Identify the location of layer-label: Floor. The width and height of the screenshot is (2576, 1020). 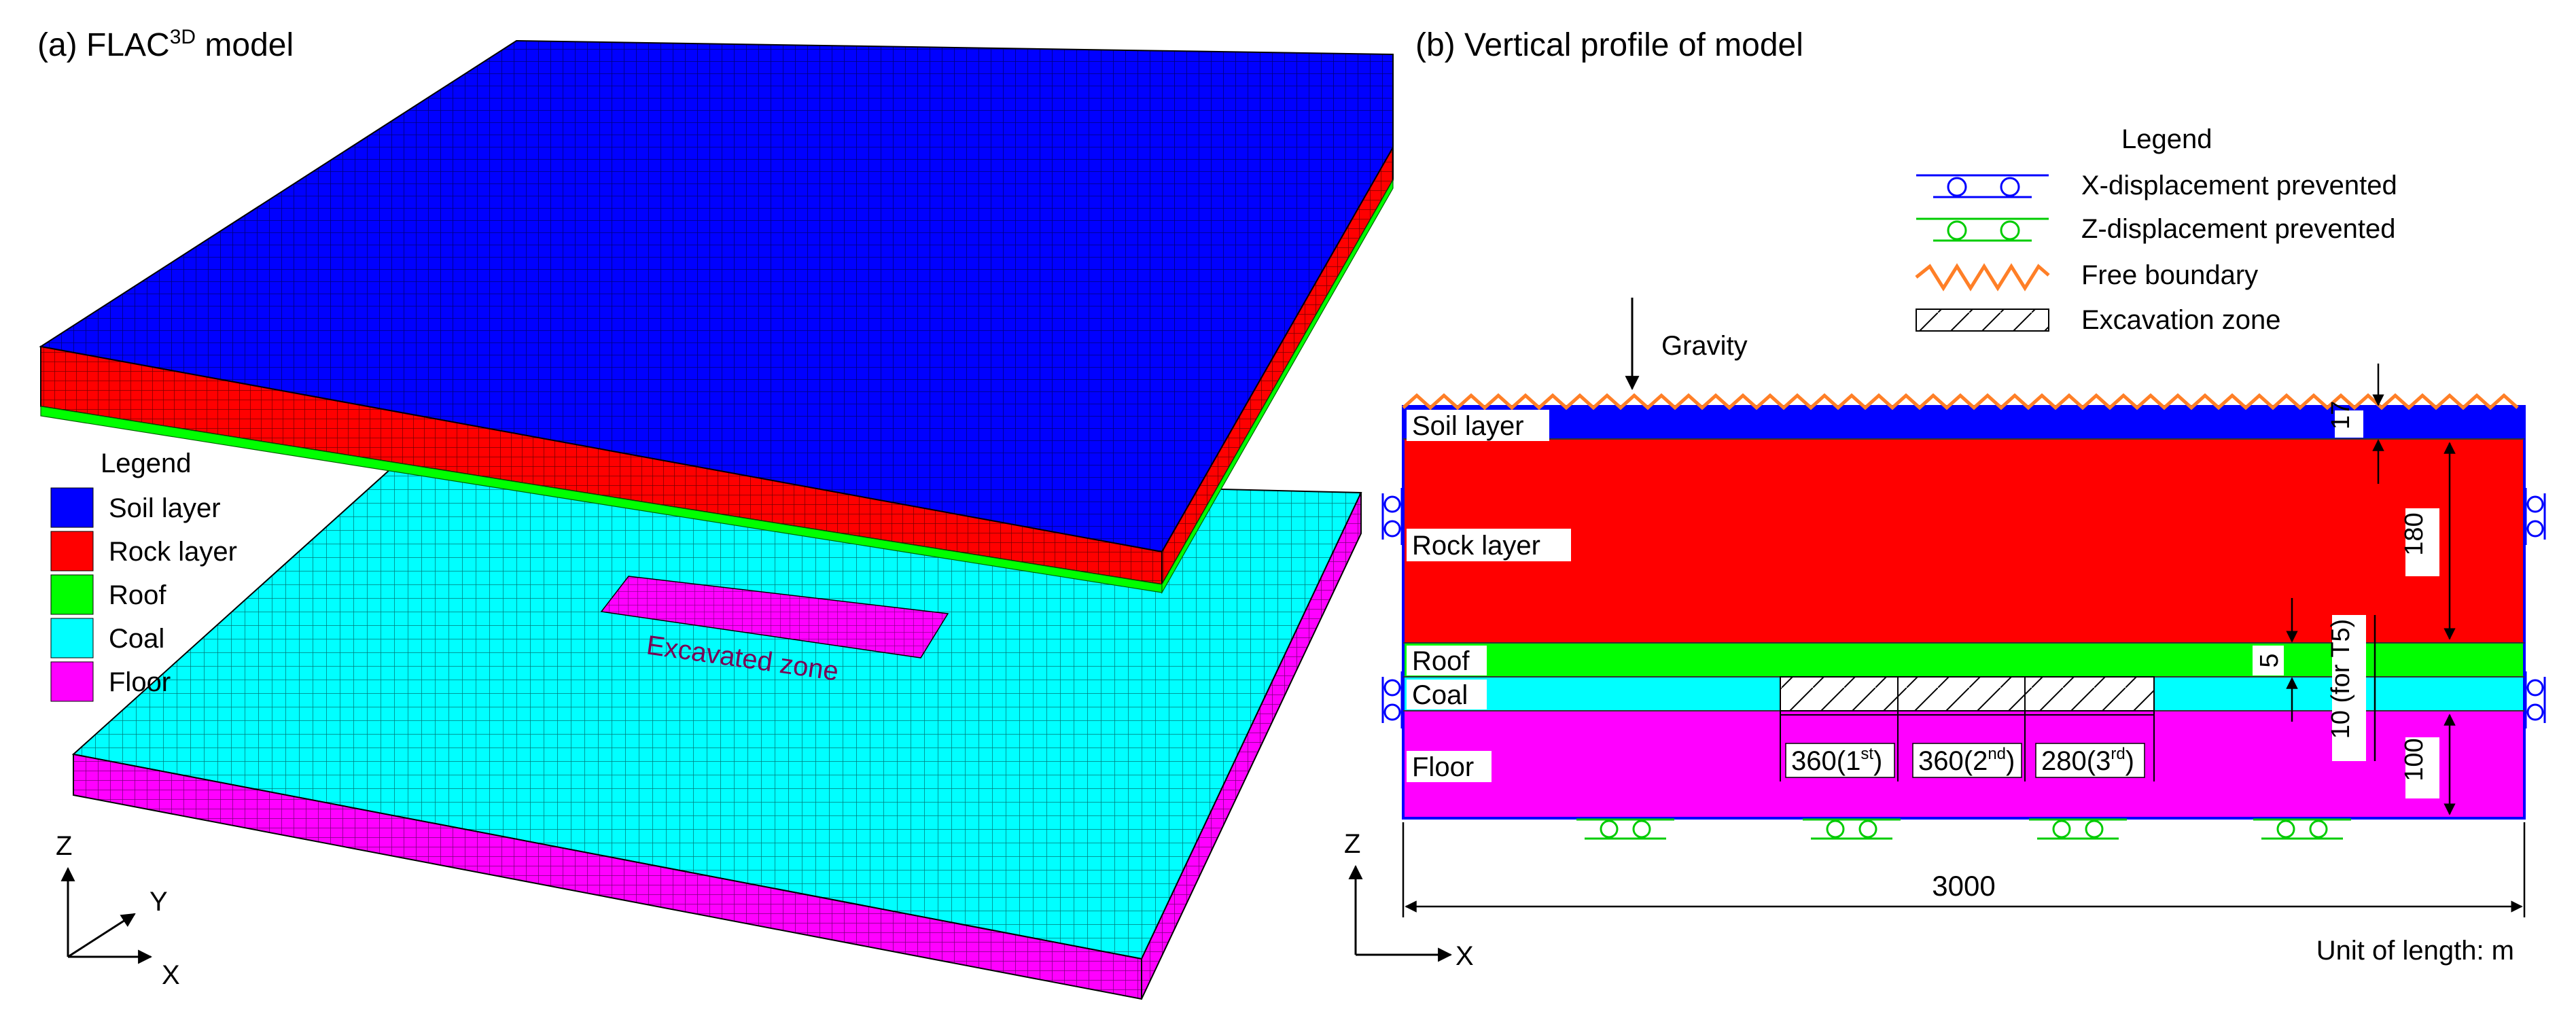
(1443, 767).